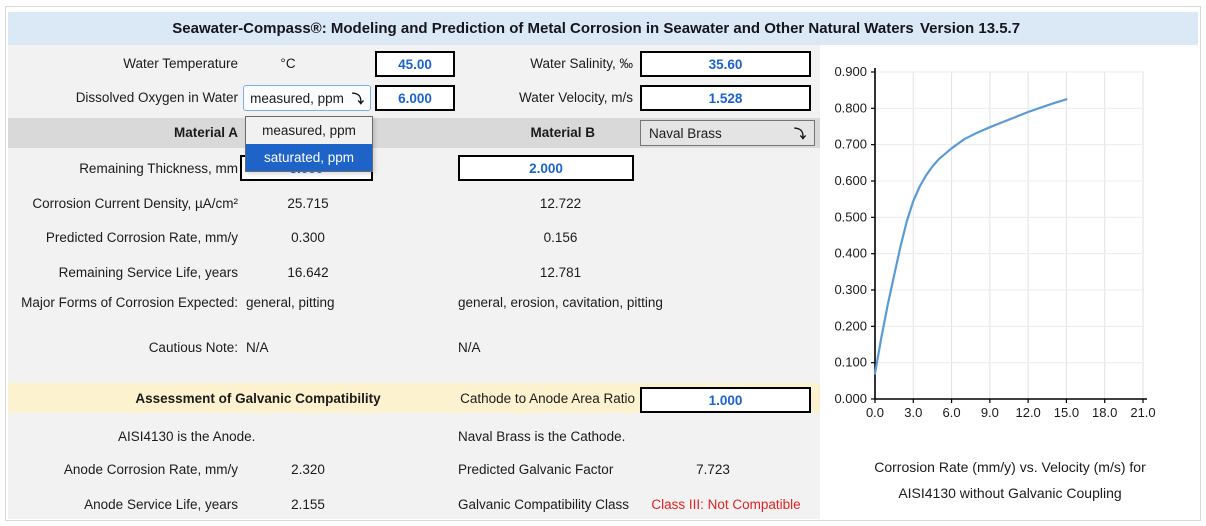  What do you see at coordinates (581, 63) in the screenshot?
I see `water-salinity-label: Water Salinity, ‰` at bounding box center [581, 63].